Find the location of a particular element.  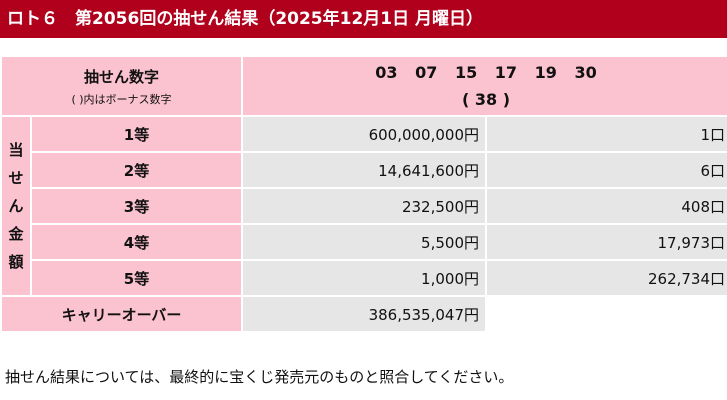

prize-grade: 1等 is located at coordinates (136, 134).